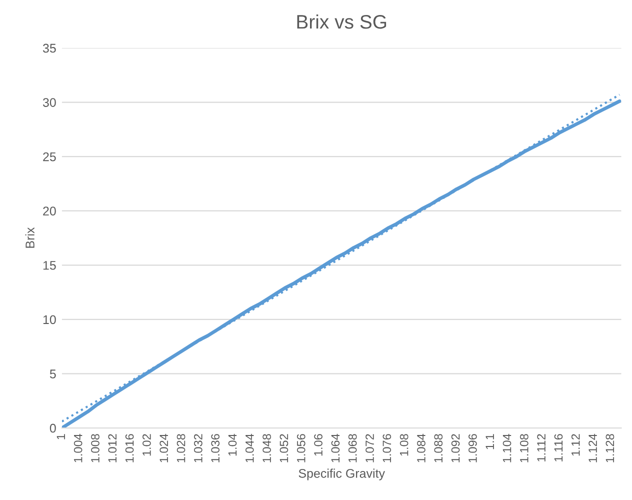  I want to click on x-axis-title: Specific Gravity, so click(341, 474).